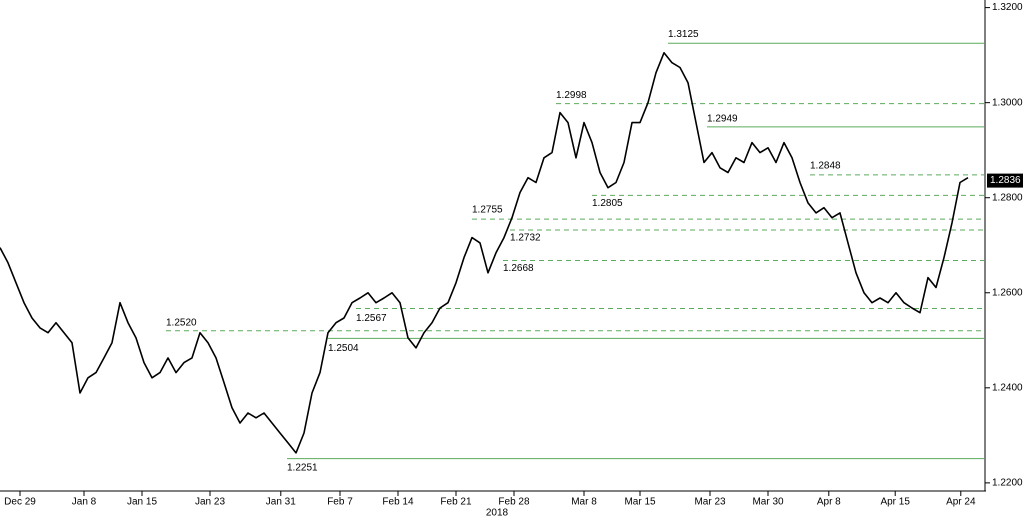  Describe the element at coordinates (1007, 102) in the screenshot. I see `y-tick-label: 1.3000` at that location.